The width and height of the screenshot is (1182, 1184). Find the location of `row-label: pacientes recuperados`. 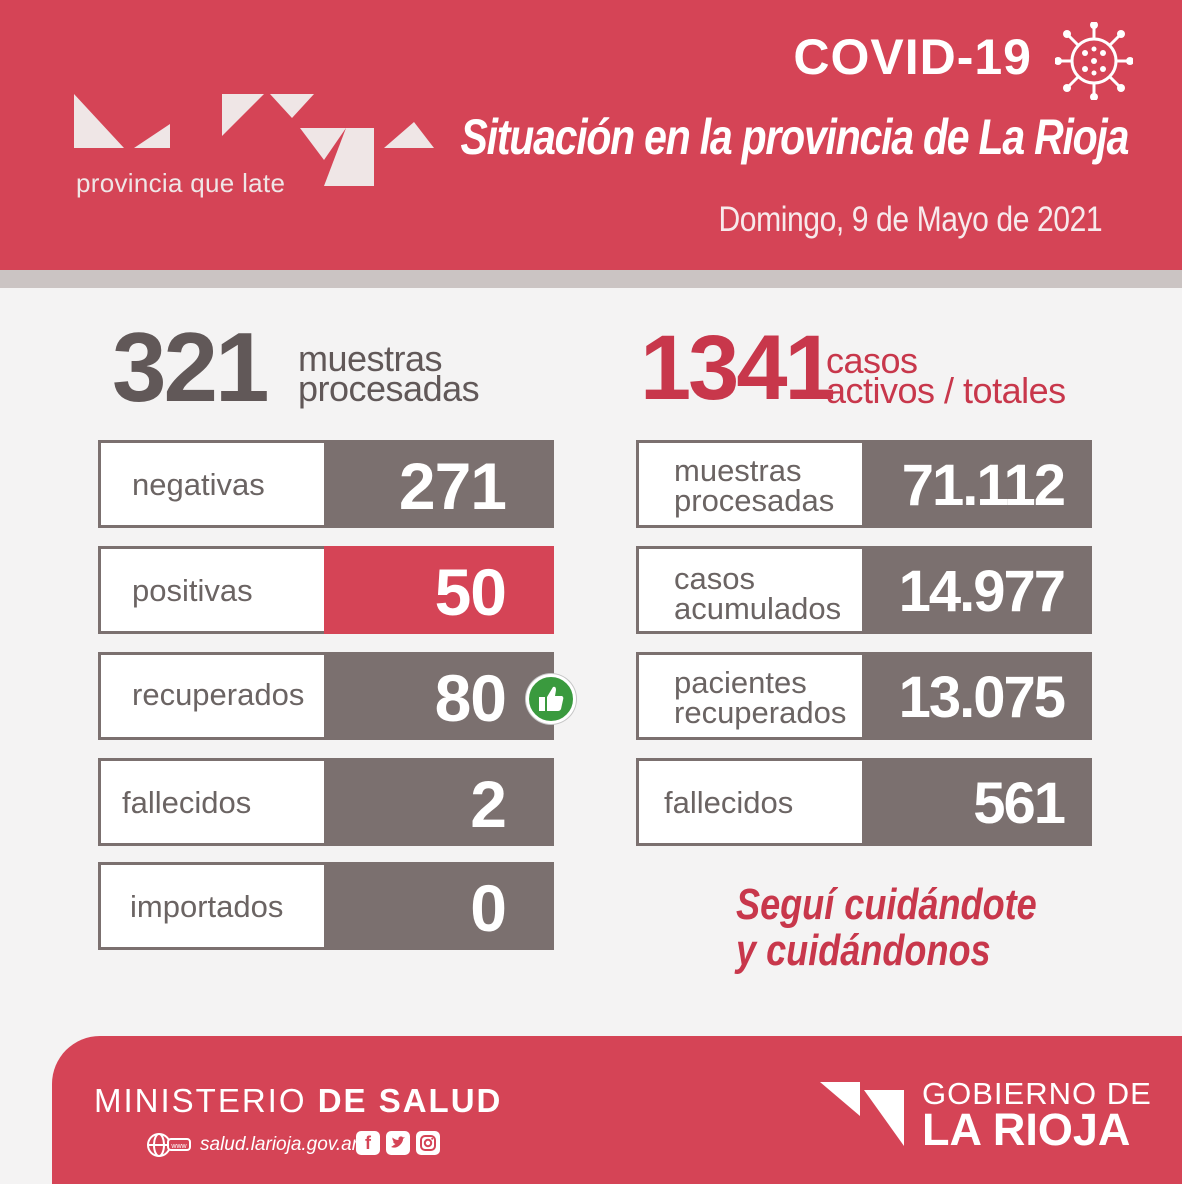

row-label: pacientes recuperados is located at coordinates (760, 697).